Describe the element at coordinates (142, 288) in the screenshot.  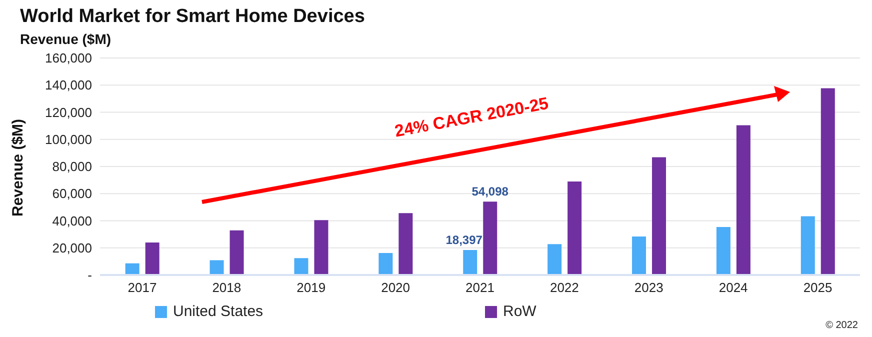
I see `x-tick-label: 2017` at that location.